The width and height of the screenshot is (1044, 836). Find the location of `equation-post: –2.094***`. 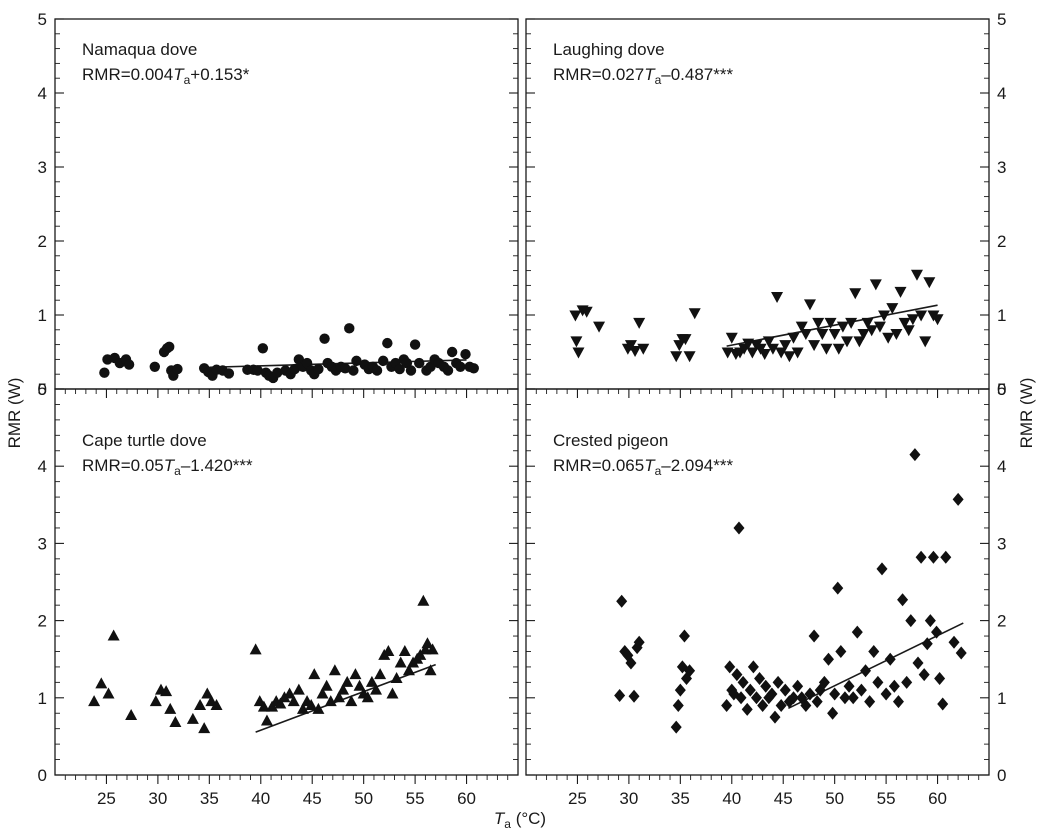

equation-post: –2.094*** is located at coordinates (697, 465).